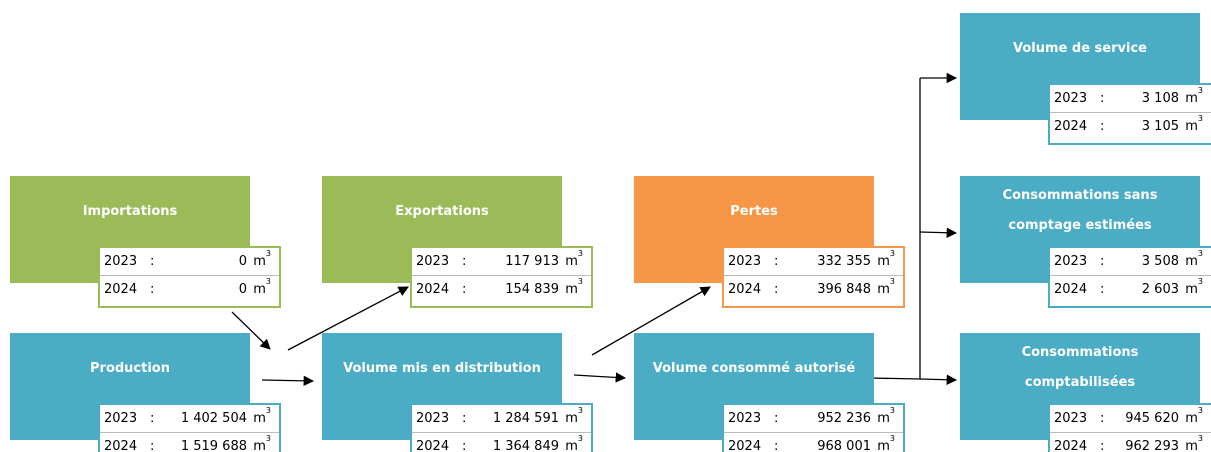 The height and width of the screenshot is (452, 1211). I want to click on table-row: 2023: 3 508 m3, so click(1130, 261).